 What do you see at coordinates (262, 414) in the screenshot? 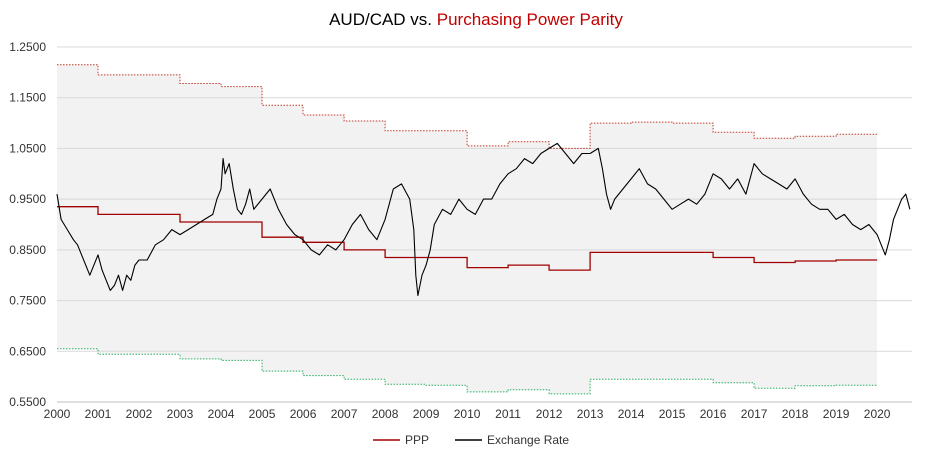
I see `x-tick-label: 2005` at bounding box center [262, 414].